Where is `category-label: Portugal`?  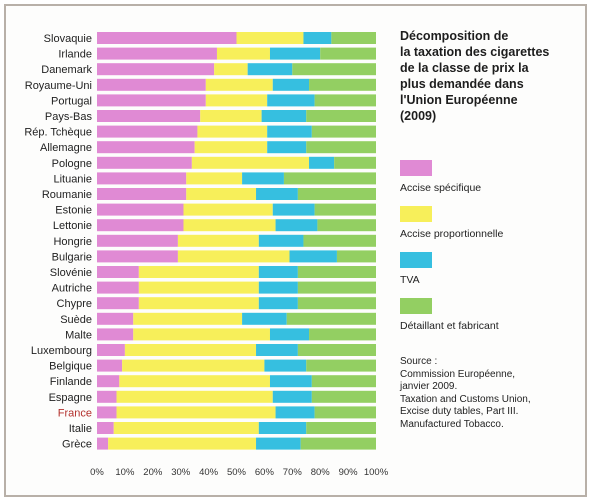
category-label: Portugal is located at coordinates (71, 101).